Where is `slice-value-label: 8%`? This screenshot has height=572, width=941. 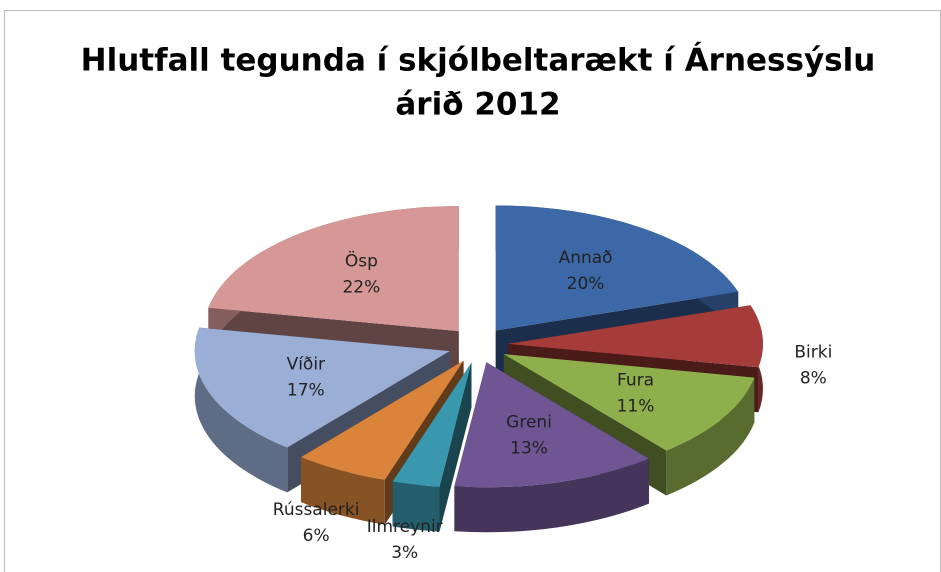 slice-value-label: 8% is located at coordinates (813, 378).